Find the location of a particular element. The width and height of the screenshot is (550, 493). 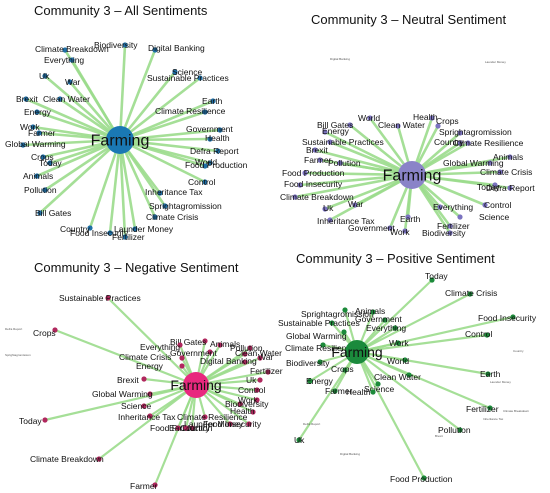

node-label: Biodiversity is located at coordinates (116, 45).